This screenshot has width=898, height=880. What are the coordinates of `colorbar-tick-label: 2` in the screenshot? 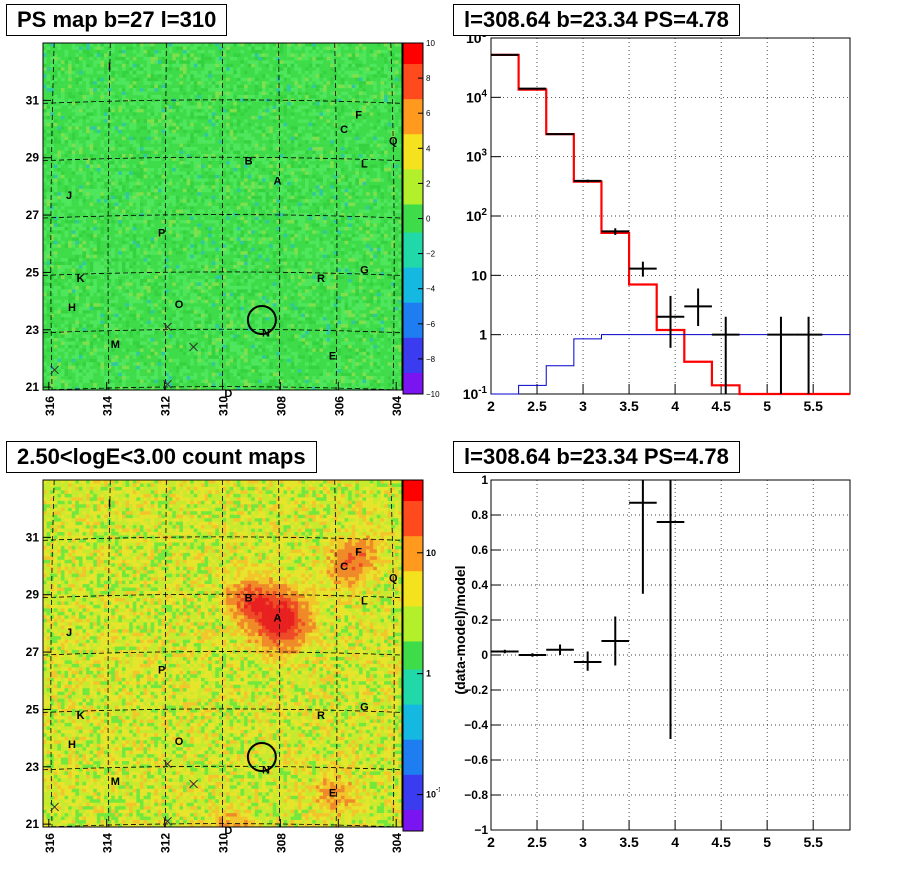 It's located at (428, 183).